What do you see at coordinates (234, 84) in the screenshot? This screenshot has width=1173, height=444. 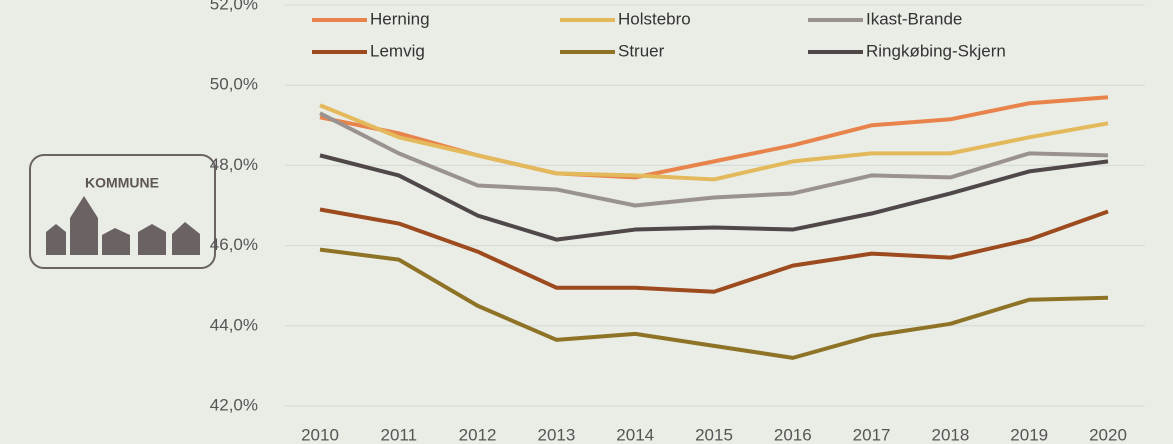 I see `y-tick-label: 50,0%` at bounding box center [234, 84].